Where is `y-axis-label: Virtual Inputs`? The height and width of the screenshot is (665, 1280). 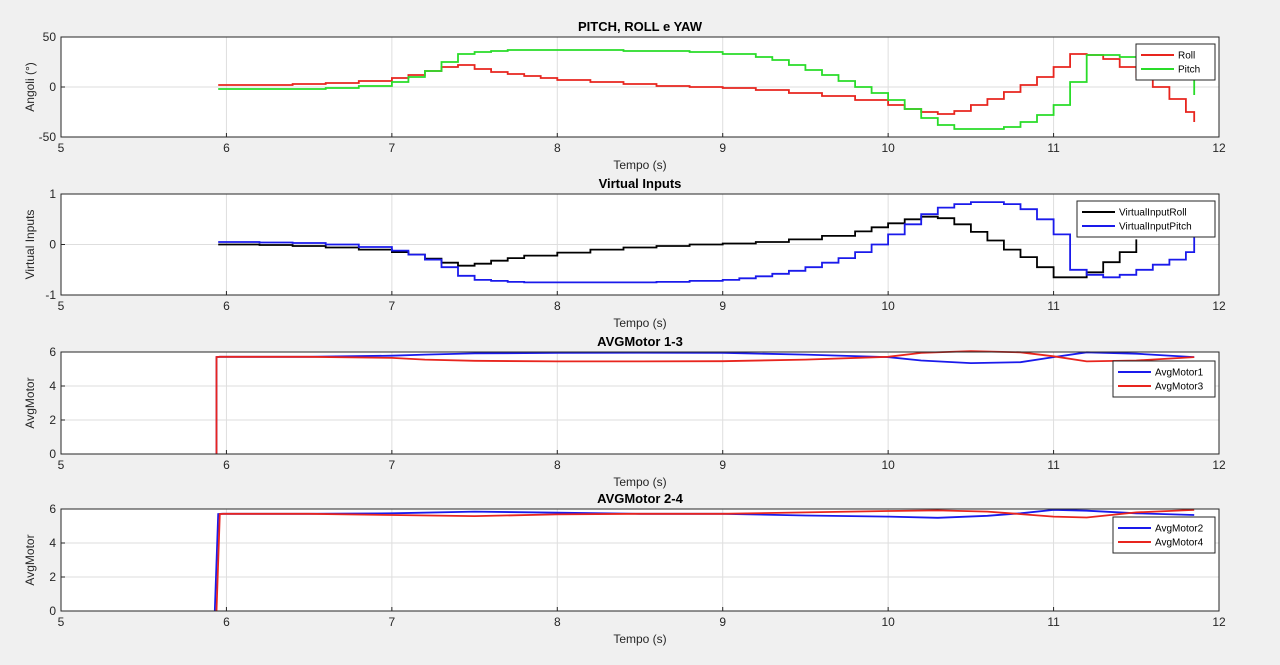 y-axis-label: Virtual Inputs is located at coordinates (30, 245).